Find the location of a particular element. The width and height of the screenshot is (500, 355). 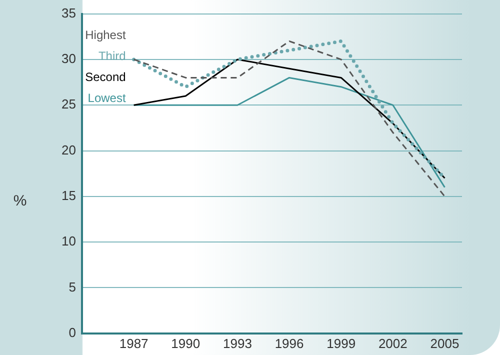

x-tick-label: 1987 is located at coordinates (133, 343).